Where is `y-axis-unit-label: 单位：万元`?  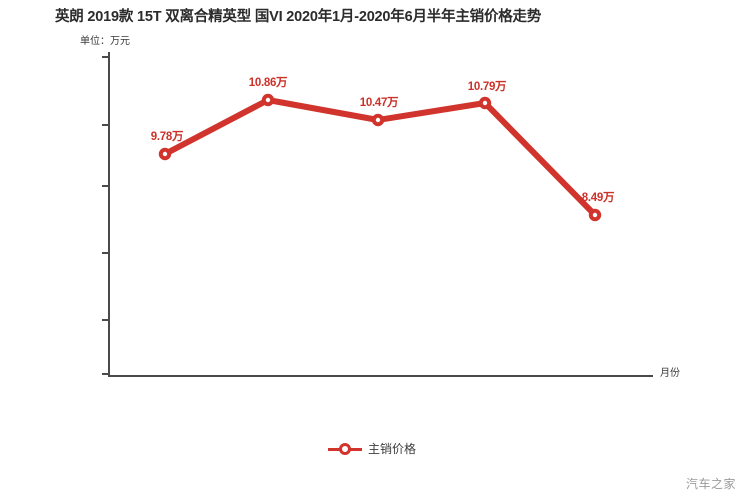 y-axis-unit-label: 单位：万元 is located at coordinates (105, 41).